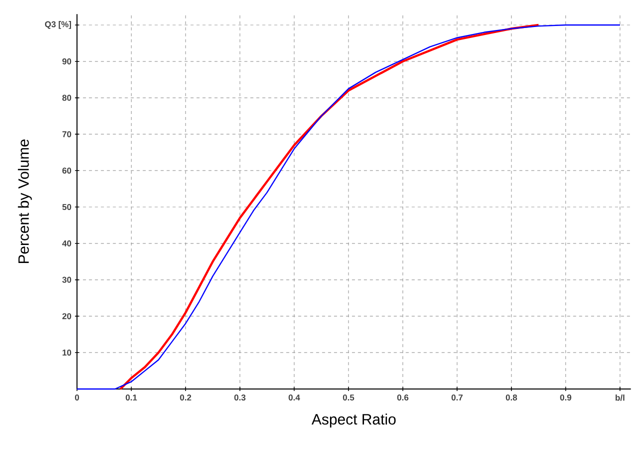 The height and width of the screenshot is (453, 638). What do you see at coordinates (354, 421) in the screenshot?
I see `x-axis-title: Aspect Ratio` at bounding box center [354, 421].